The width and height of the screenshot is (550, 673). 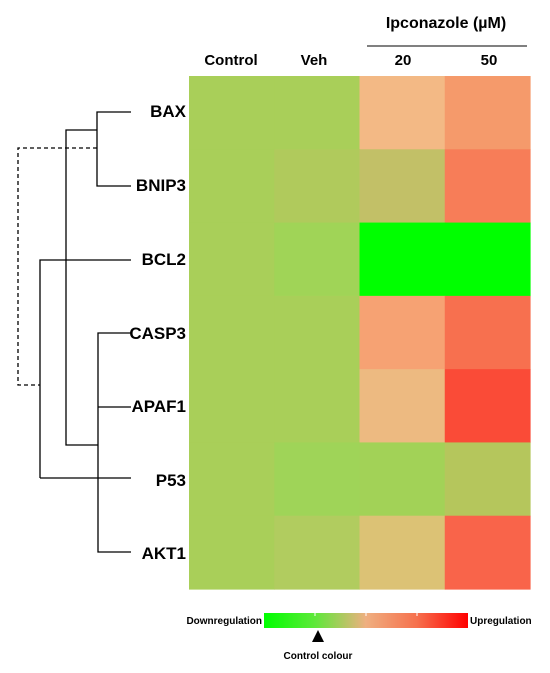 I want to click on heatmap-cell-p53-control, so click(x=232, y=479).